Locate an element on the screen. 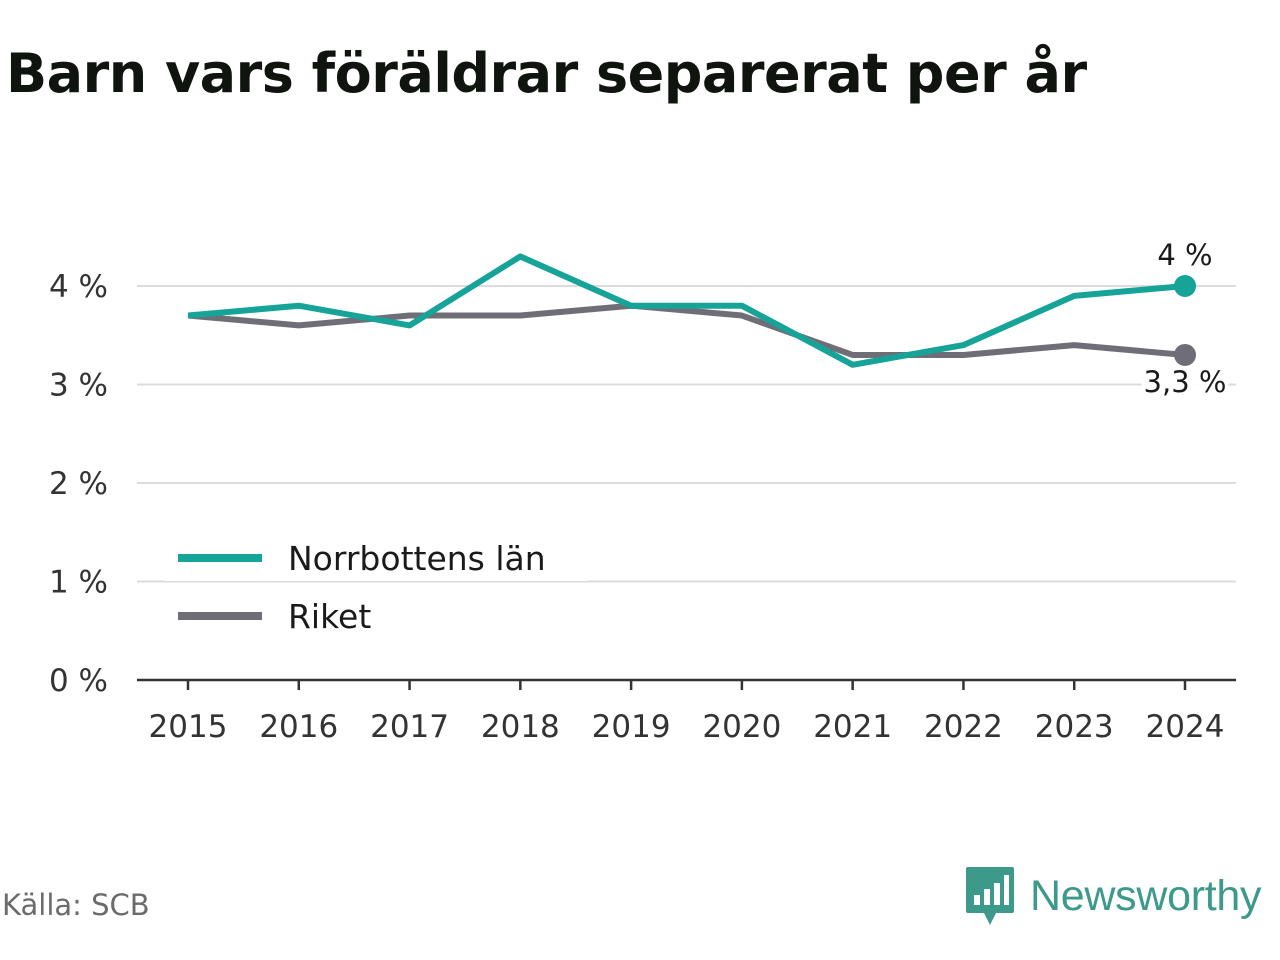 This screenshot has height=960, width=1280. legend: Norrbottens län Riket is located at coordinates (376, 581).